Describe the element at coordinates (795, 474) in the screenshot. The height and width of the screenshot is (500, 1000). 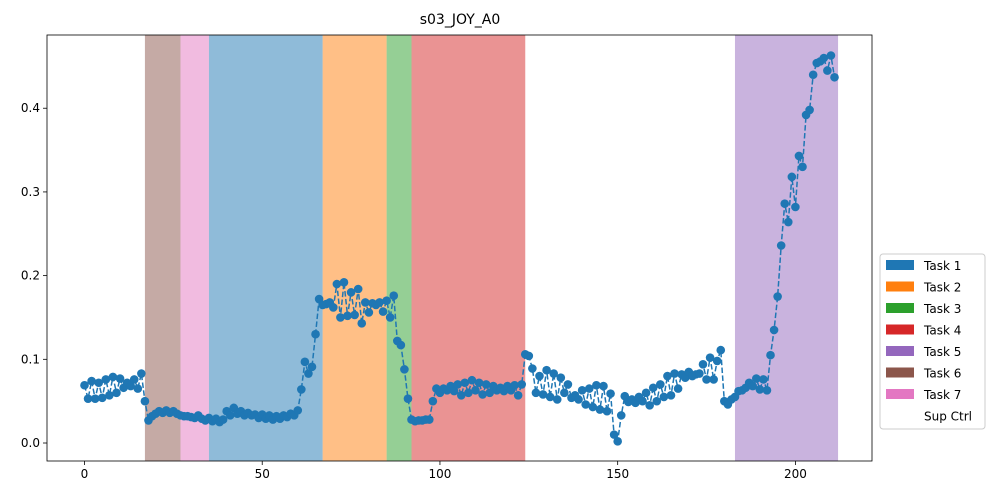
I see `x-tick-label: 200` at that location.